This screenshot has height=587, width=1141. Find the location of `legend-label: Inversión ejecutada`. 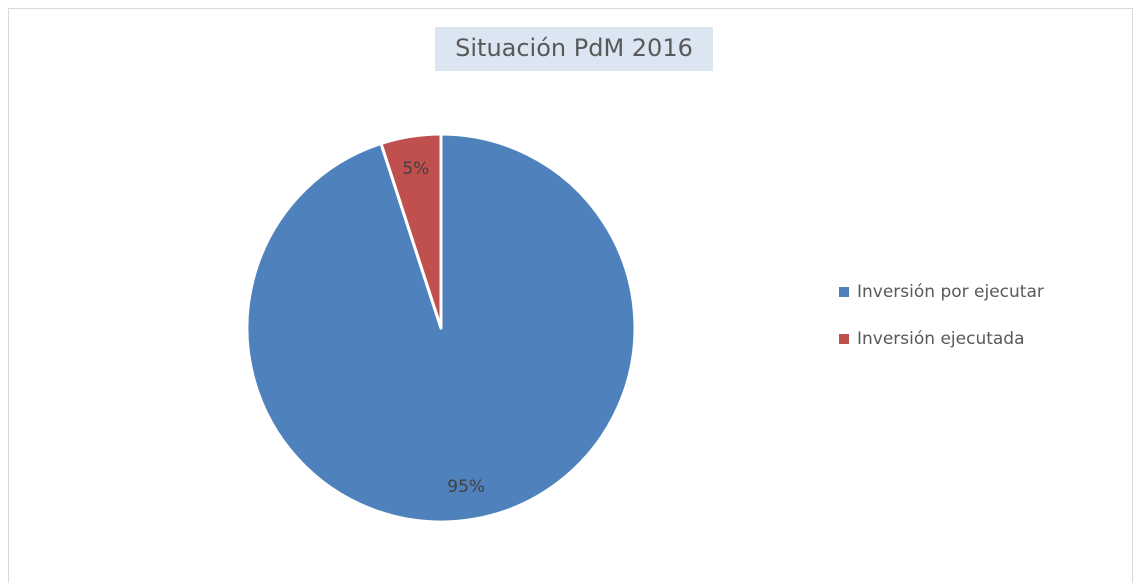

legend-label: Inversión ejecutada is located at coordinates (941, 339).